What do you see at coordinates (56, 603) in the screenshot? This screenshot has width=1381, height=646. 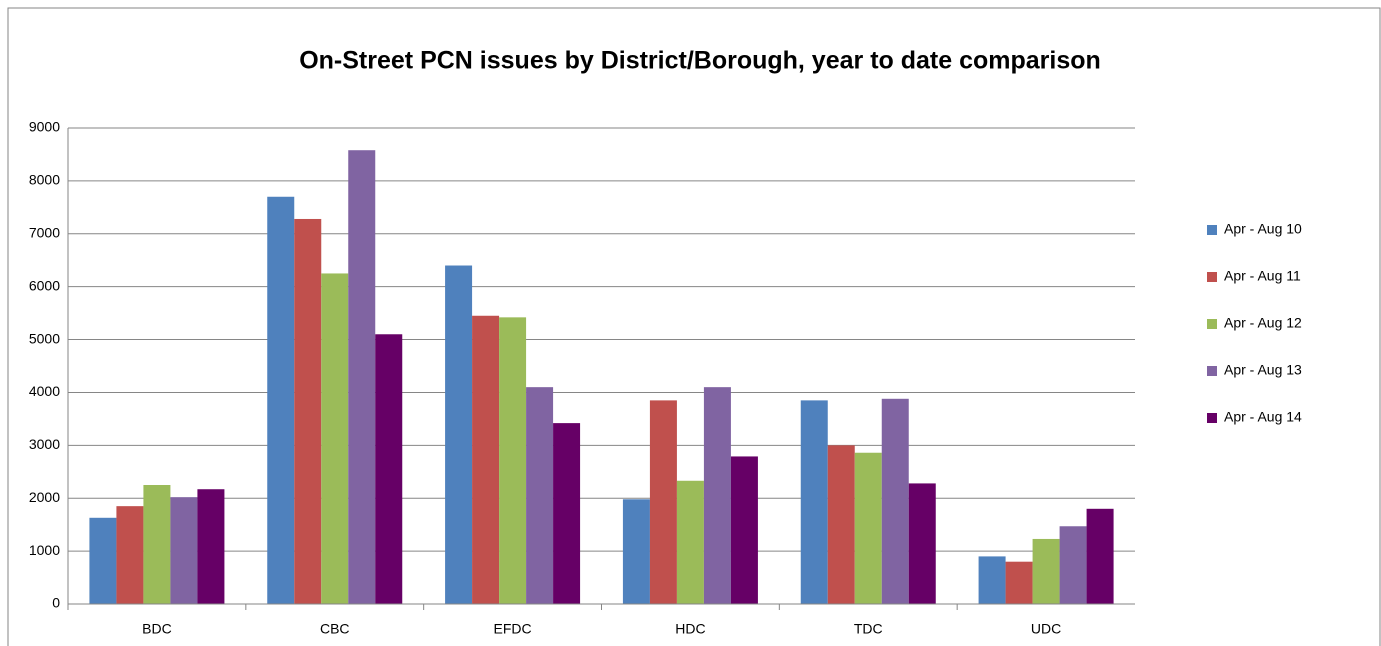 I see `y-tick-label: 0` at bounding box center [56, 603].